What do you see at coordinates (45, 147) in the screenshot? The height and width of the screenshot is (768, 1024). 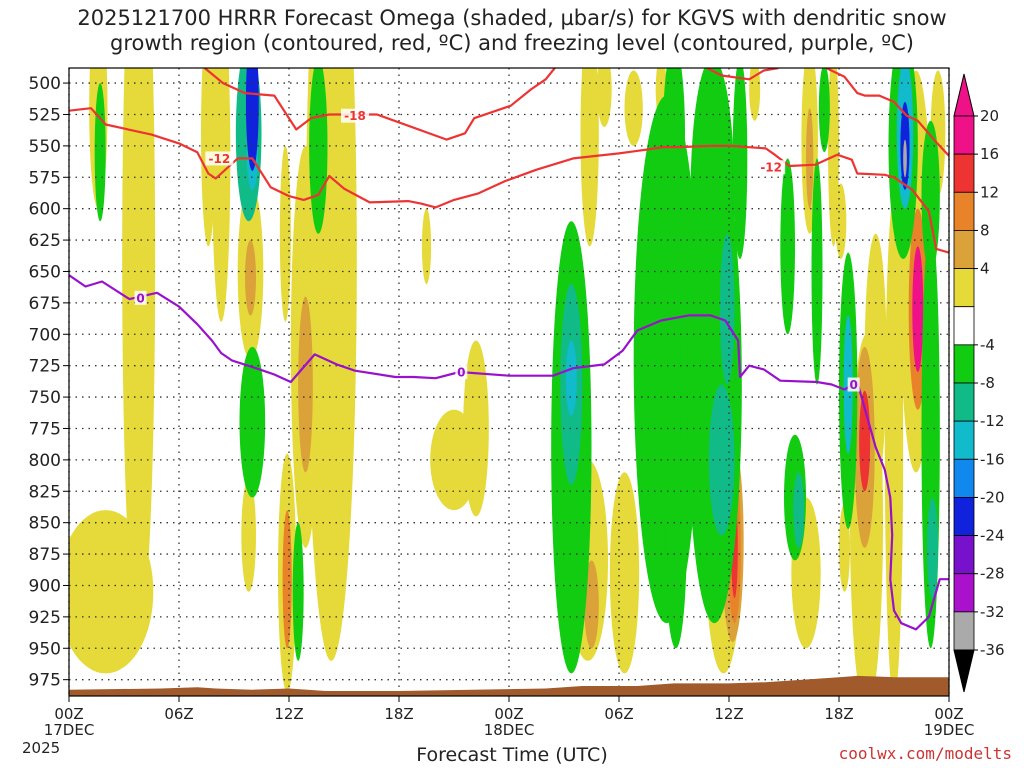 I see `y-tick-label: 550` at bounding box center [45, 147].